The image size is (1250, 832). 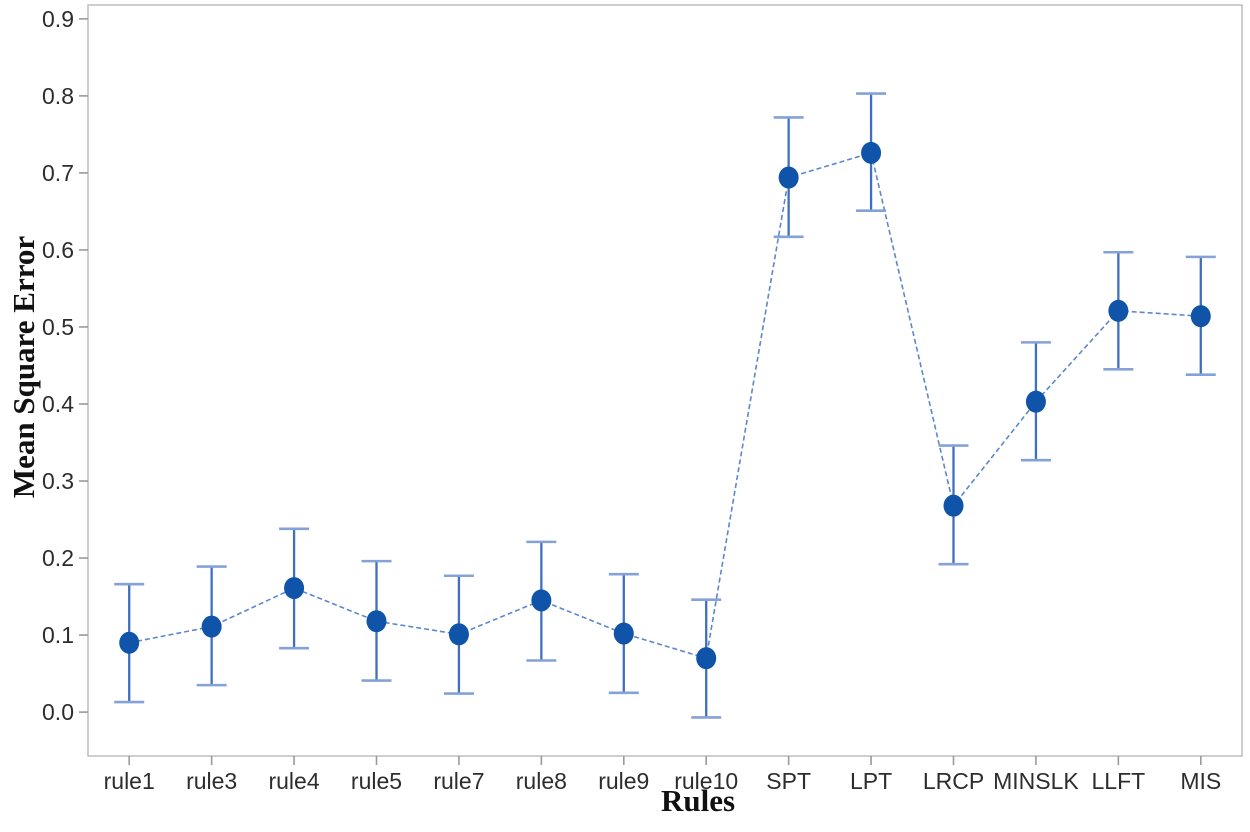 I want to click on y-tick-label-0.8: 0.8, so click(x=58, y=96).